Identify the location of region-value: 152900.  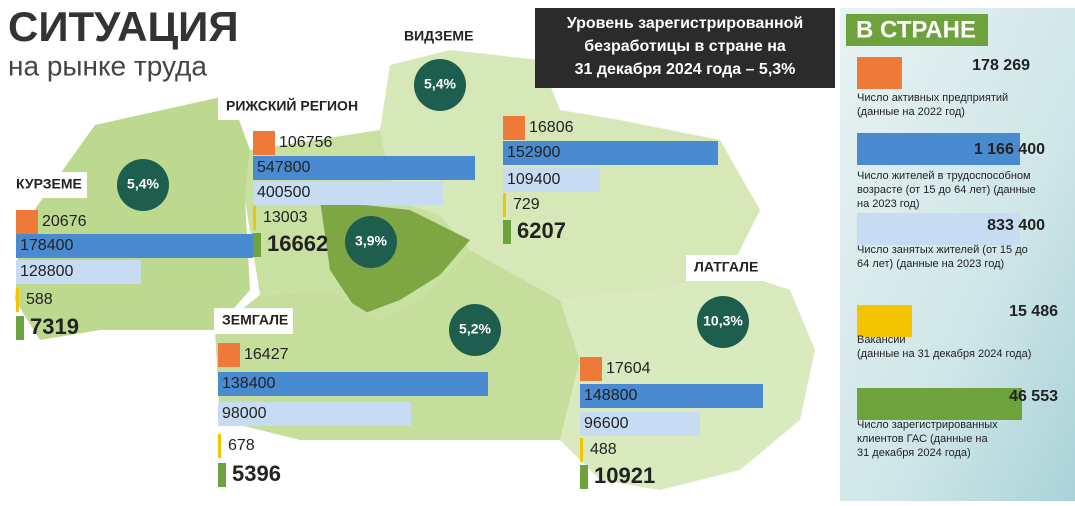
(533, 152).